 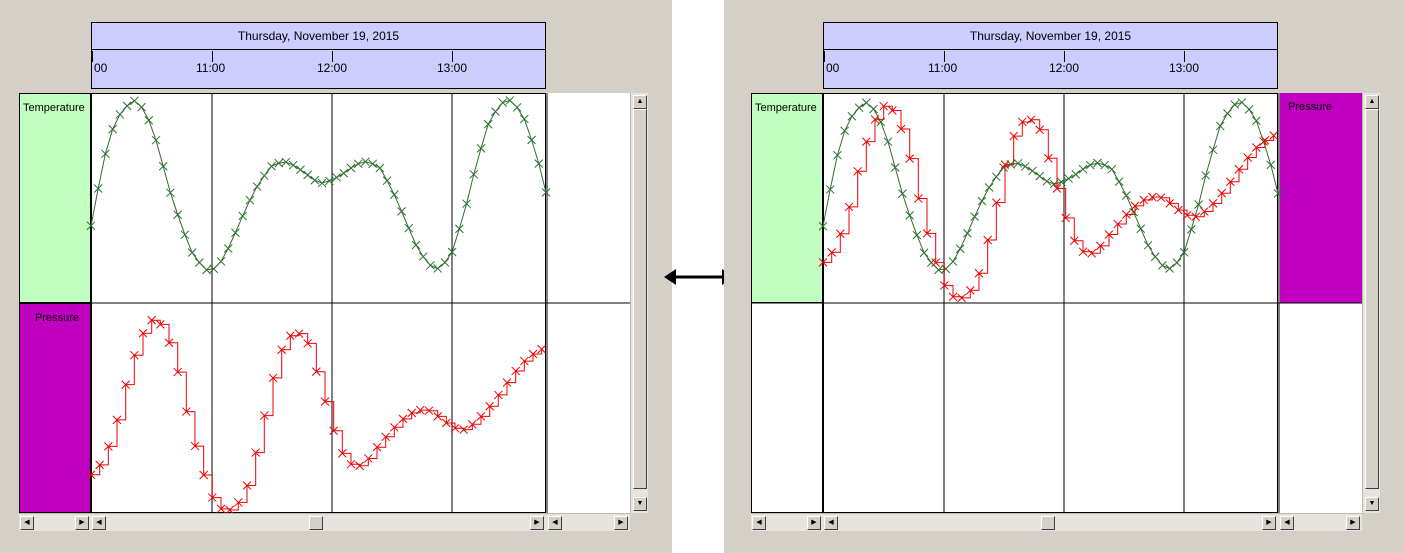 I want to click on pressure-track-name: Pressure, so click(x=56, y=318).